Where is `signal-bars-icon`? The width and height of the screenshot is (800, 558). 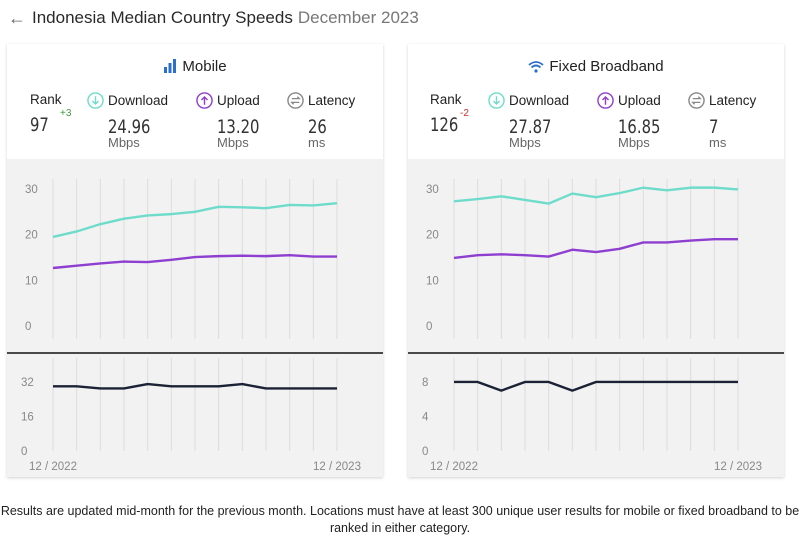
signal-bars-icon is located at coordinates (170, 66).